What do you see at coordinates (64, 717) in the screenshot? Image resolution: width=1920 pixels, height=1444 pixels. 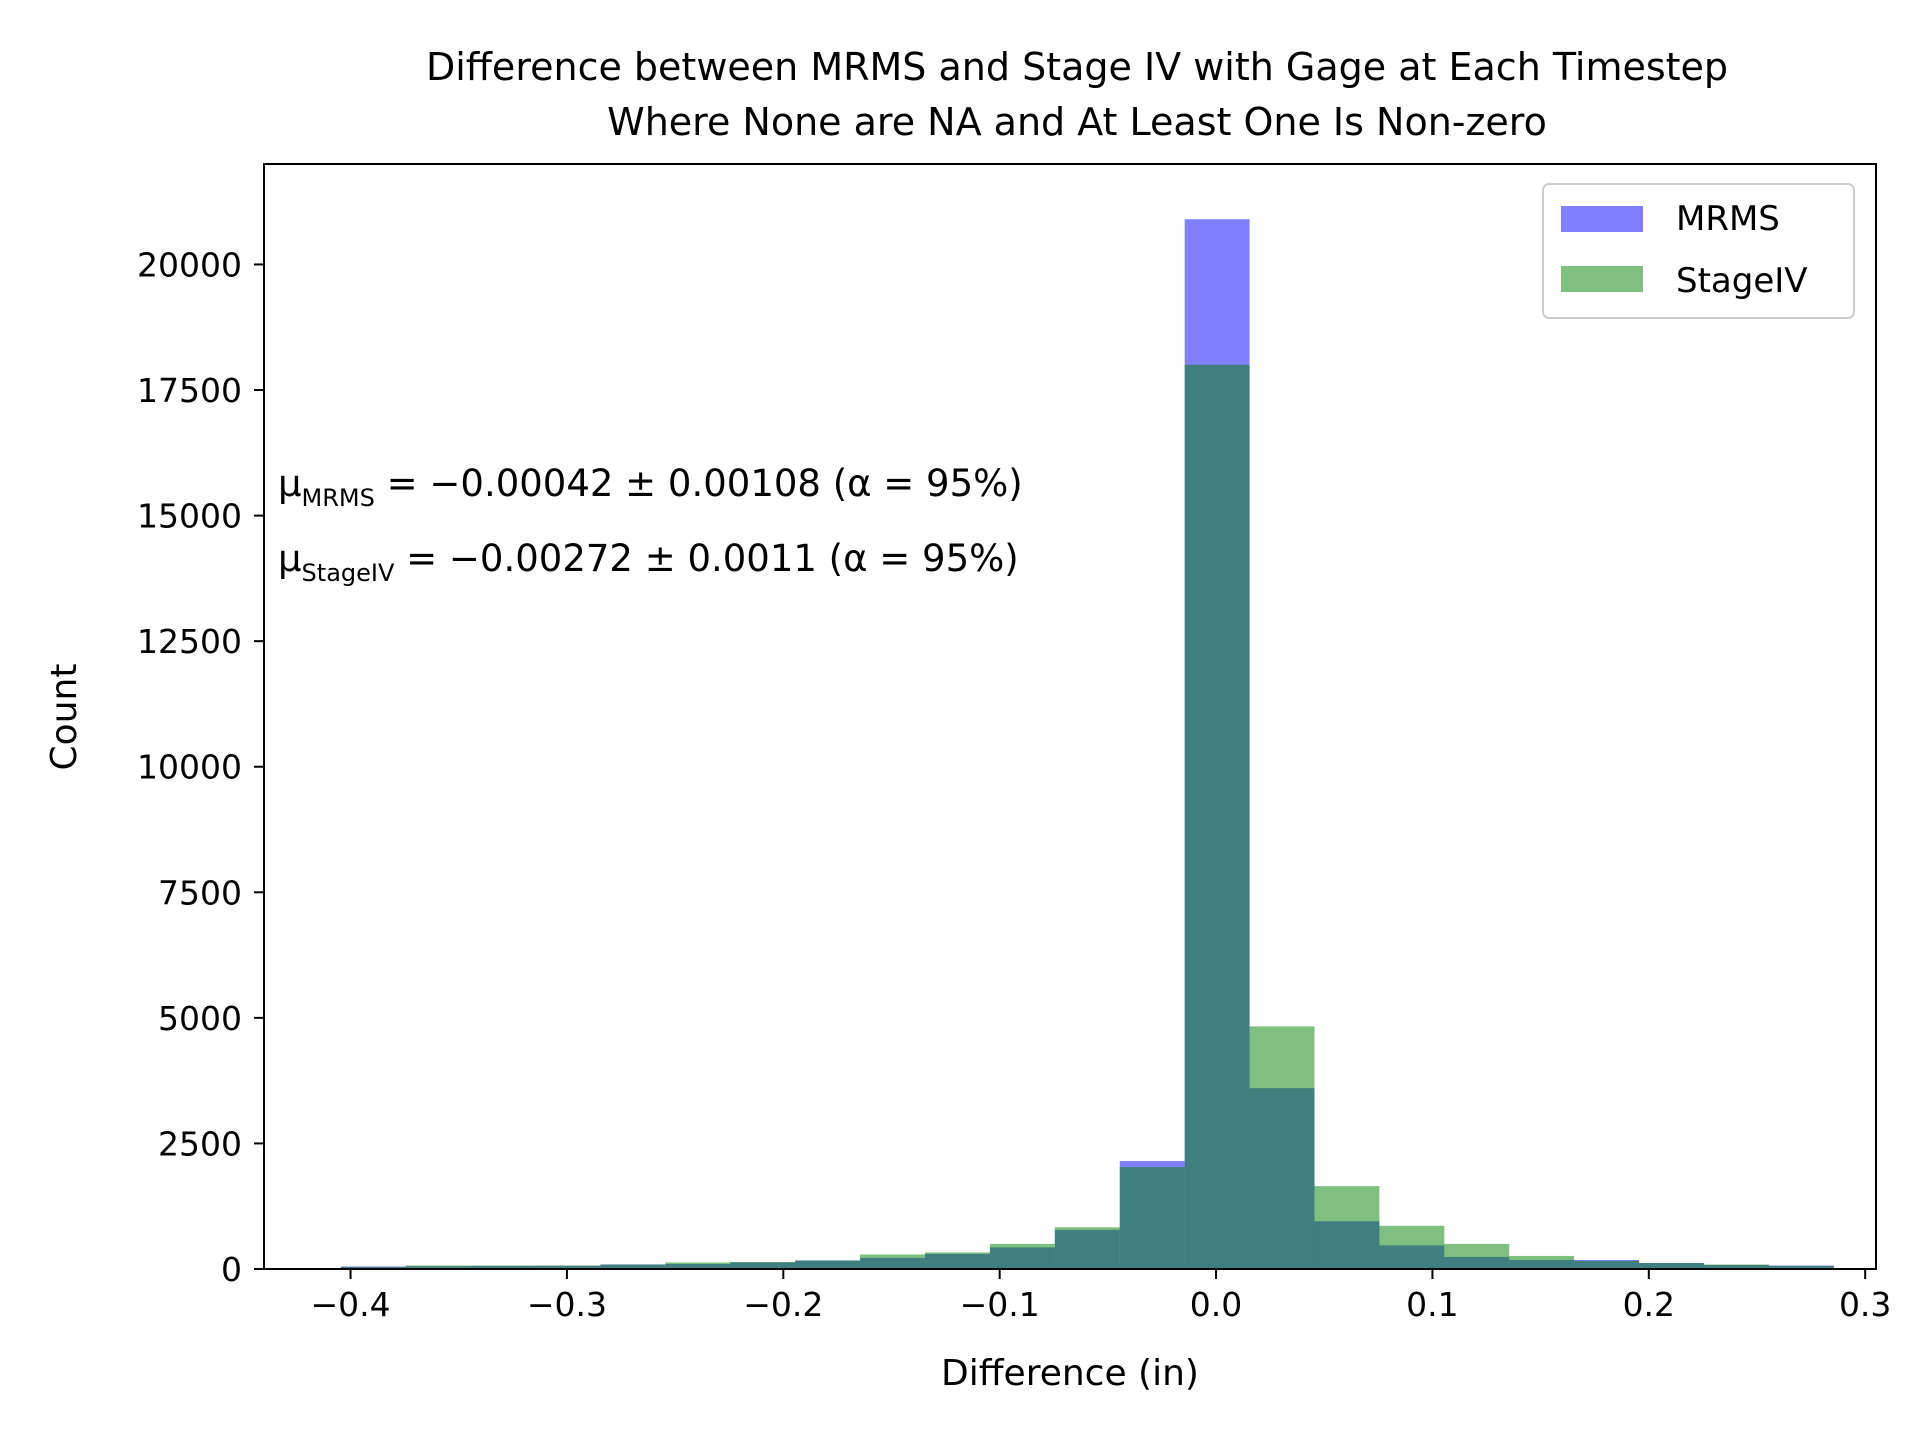 I see `y-axis-label: Count` at bounding box center [64, 717].